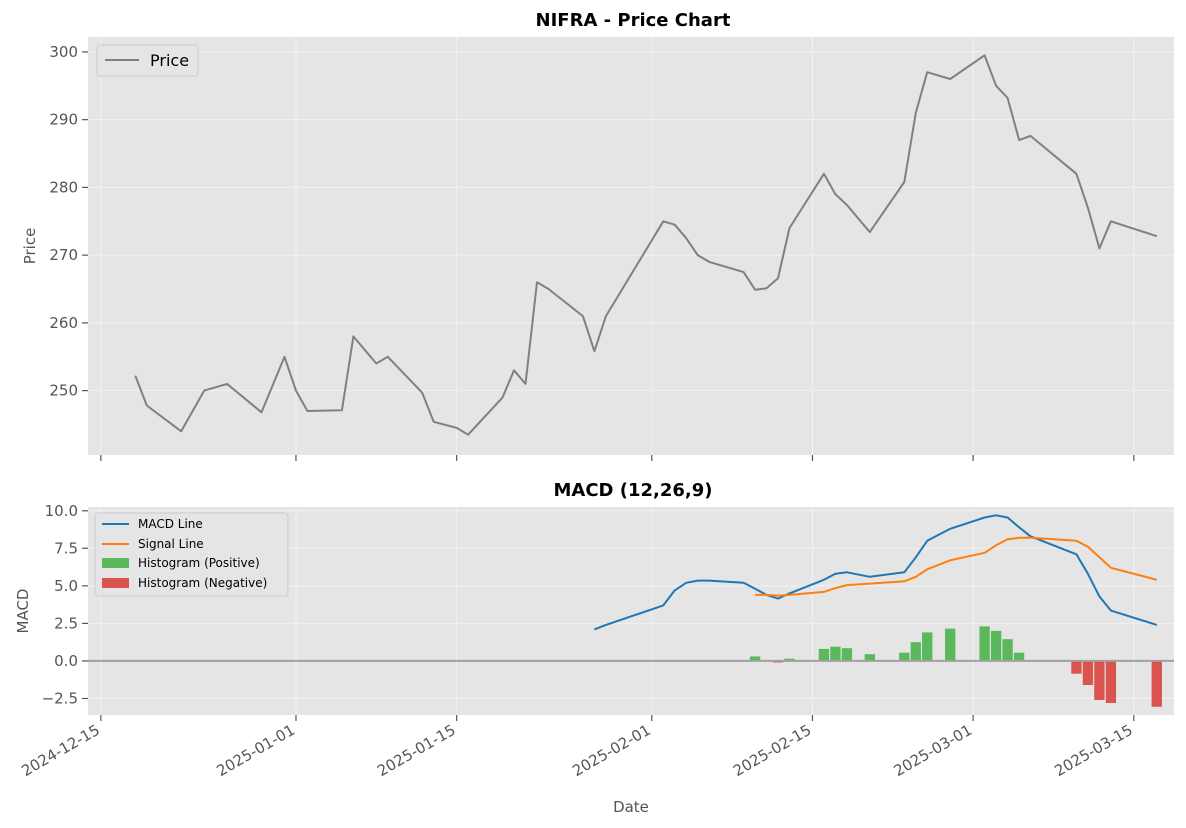  Describe the element at coordinates (199, 563) in the screenshot. I see `legend-label: Histogram (Positive)` at that location.